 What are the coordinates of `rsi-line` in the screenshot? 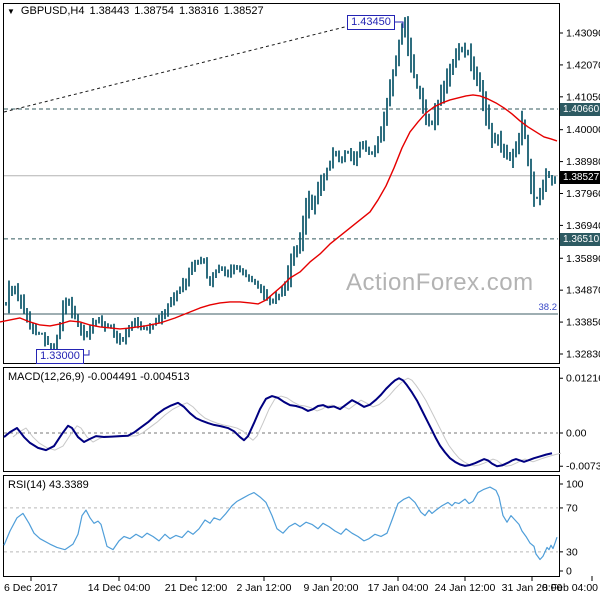 It's located at (280, 523).